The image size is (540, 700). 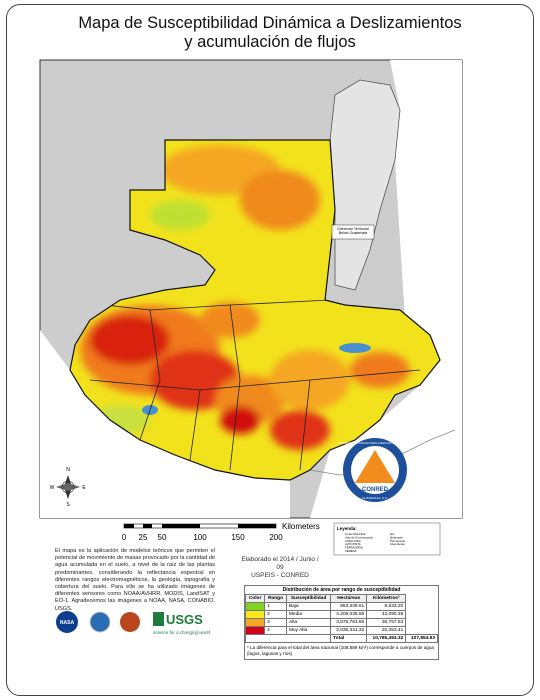 I want to click on usgs-mark, so click(x=158, y=619).